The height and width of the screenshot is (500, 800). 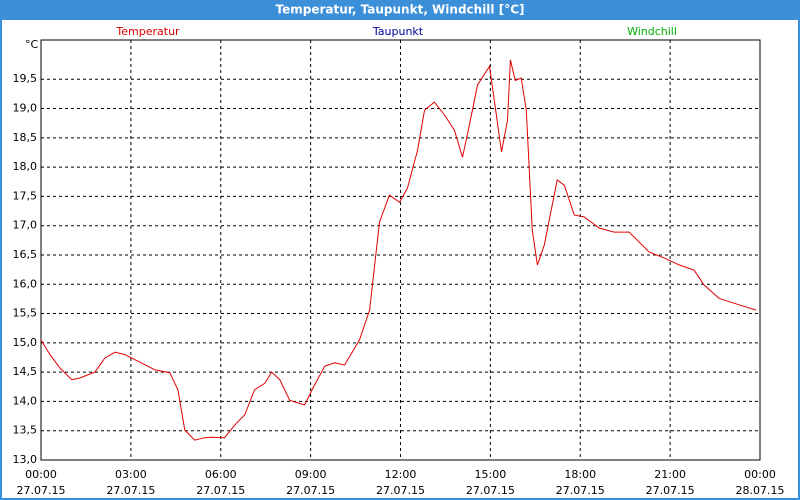 I want to click on y-tick-label: 16,5, so click(x=25, y=254).